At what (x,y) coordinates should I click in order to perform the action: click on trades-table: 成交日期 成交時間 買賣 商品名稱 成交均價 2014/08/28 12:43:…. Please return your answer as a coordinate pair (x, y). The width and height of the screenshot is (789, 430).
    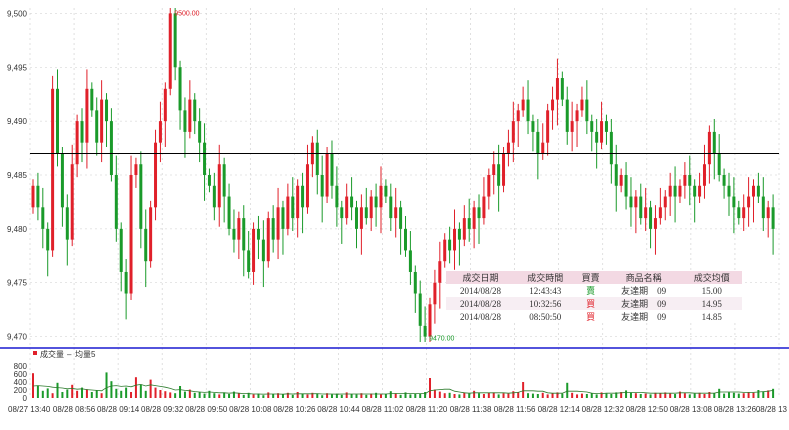
    Looking at the image, I should click on (594, 297).